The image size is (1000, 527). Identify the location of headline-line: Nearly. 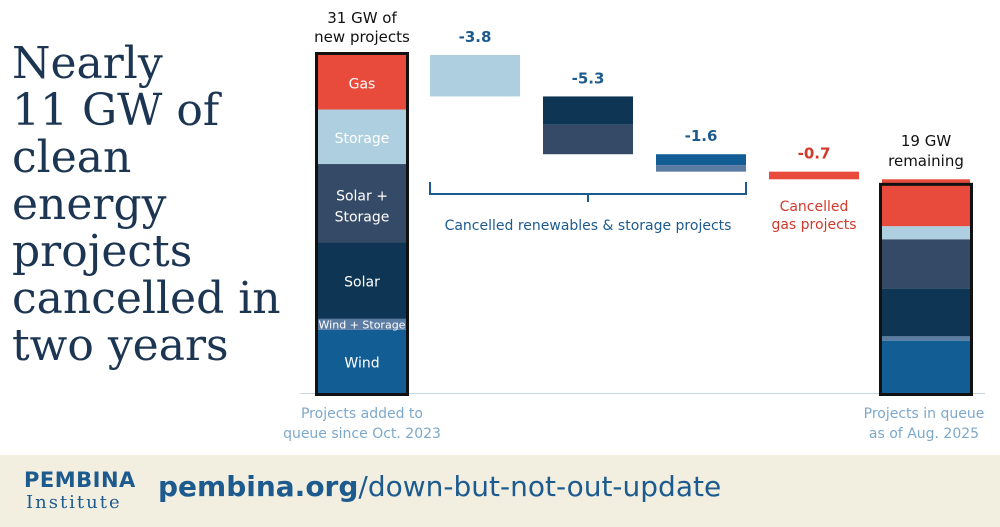
(87, 63).